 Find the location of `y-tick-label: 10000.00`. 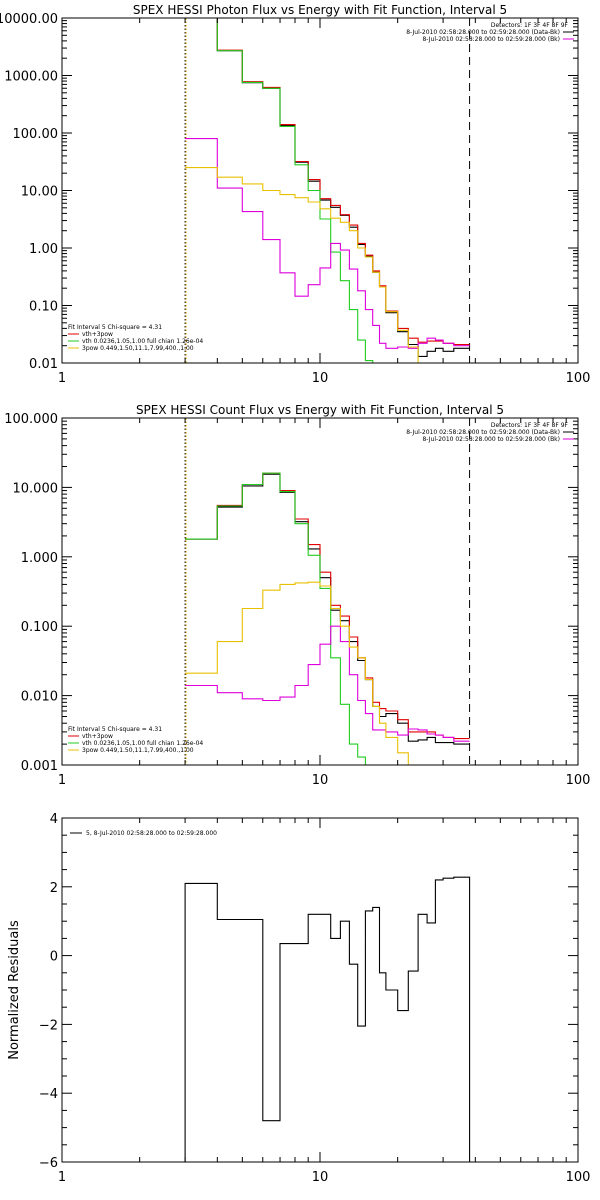

y-tick-label: 10000.00 is located at coordinates (29, 19).